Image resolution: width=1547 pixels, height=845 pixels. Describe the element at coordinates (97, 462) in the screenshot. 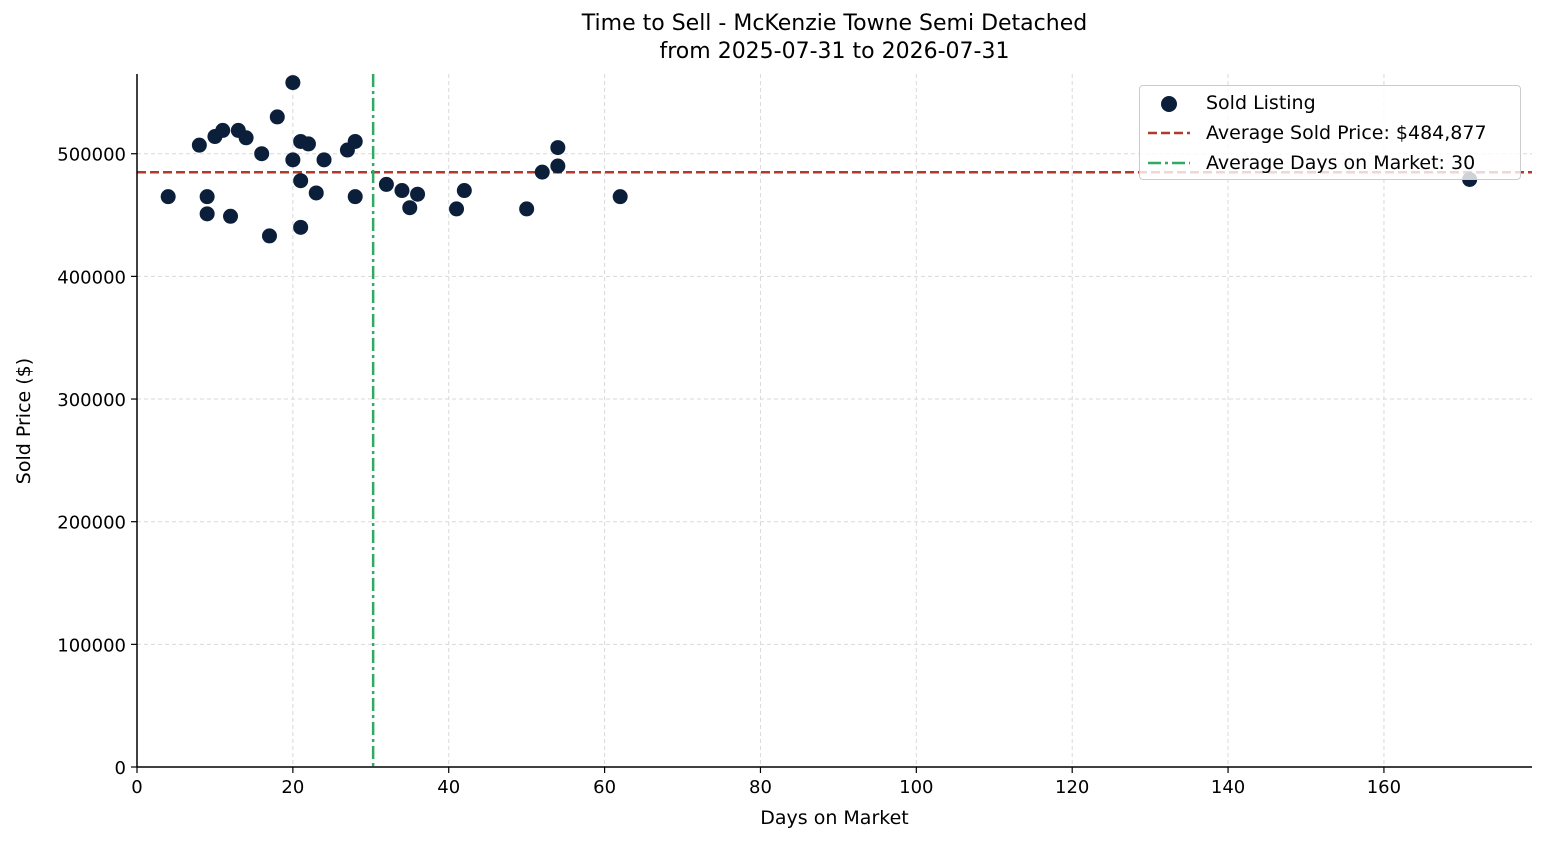

I see `y-axis-ticks: 0 100000 200000 300000 400000 500000` at that location.